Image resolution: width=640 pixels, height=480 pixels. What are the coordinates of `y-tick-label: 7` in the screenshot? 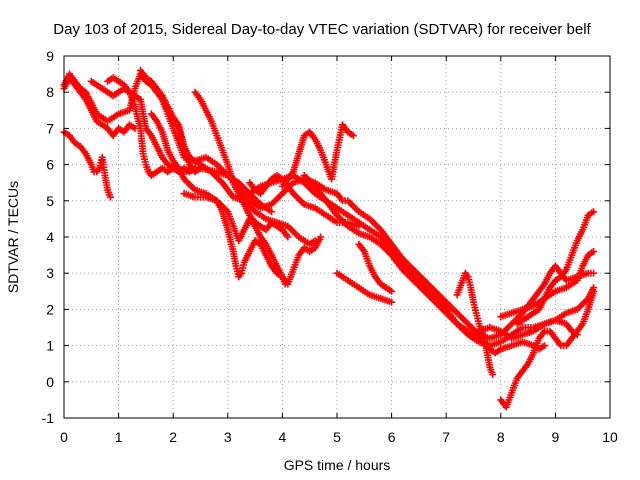 It's located at (50, 128).